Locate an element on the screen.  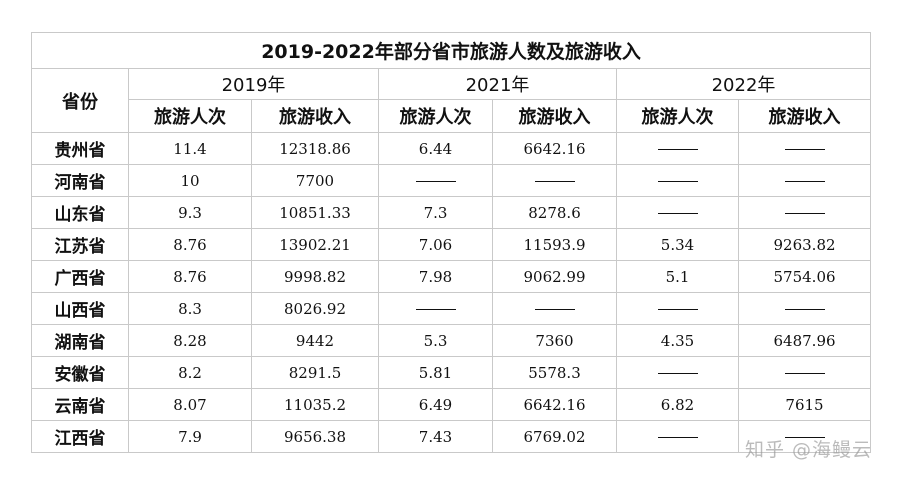
table-row: 安徽省 8.2 8291.5 5.81 5578.3 is located at coordinates (451, 372).